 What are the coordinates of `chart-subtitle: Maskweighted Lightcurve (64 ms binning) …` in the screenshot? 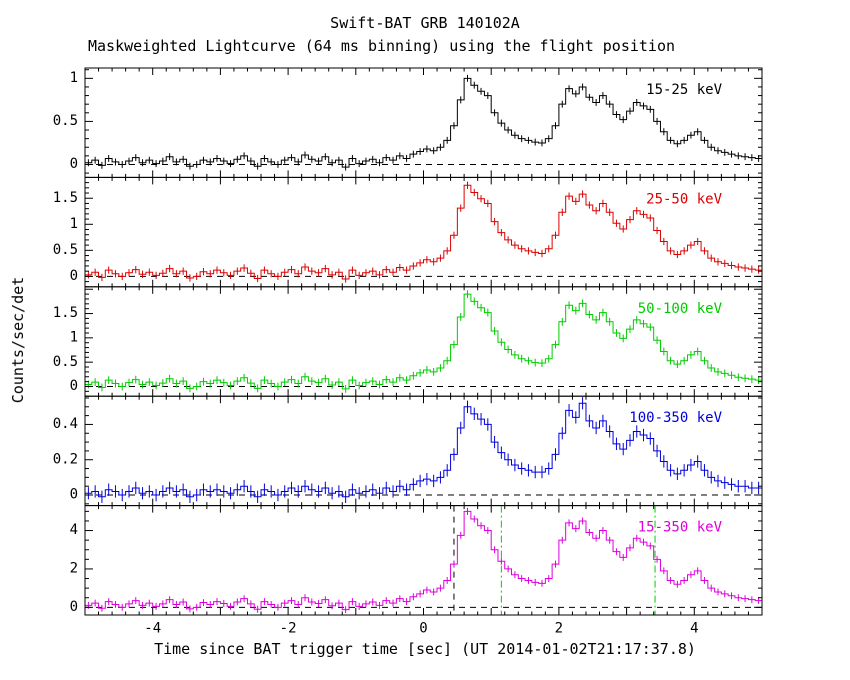 It's located at (381, 46).